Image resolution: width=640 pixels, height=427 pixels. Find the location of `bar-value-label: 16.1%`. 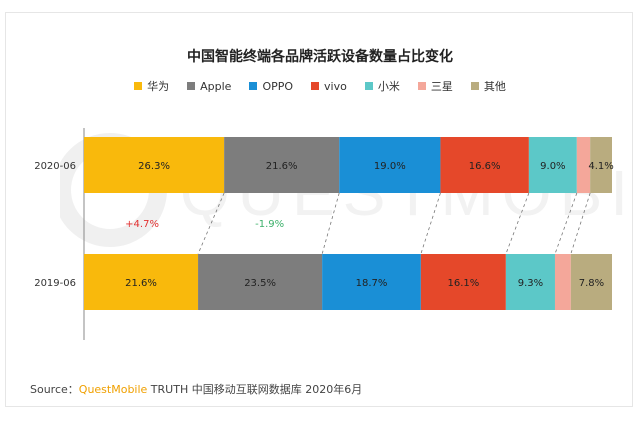

bar-value-label: 16.1% is located at coordinates (463, 283).